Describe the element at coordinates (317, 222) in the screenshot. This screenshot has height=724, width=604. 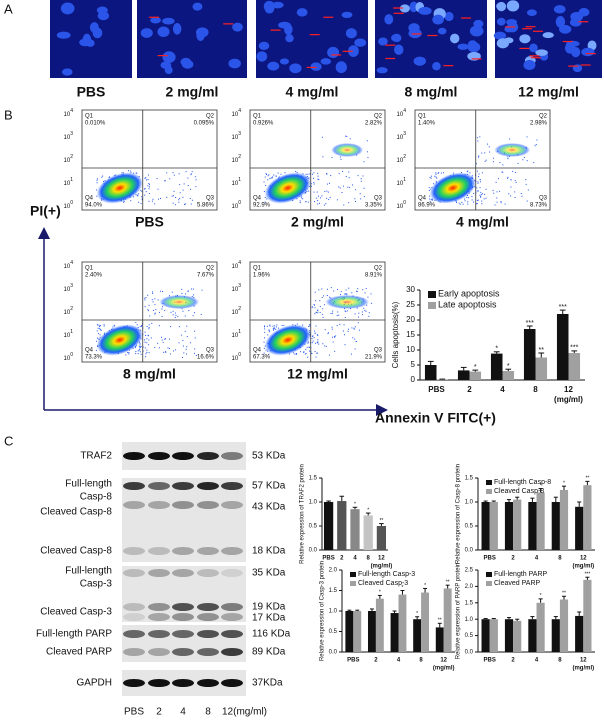
I see `plot-title: 2 mg/ml` at that location.